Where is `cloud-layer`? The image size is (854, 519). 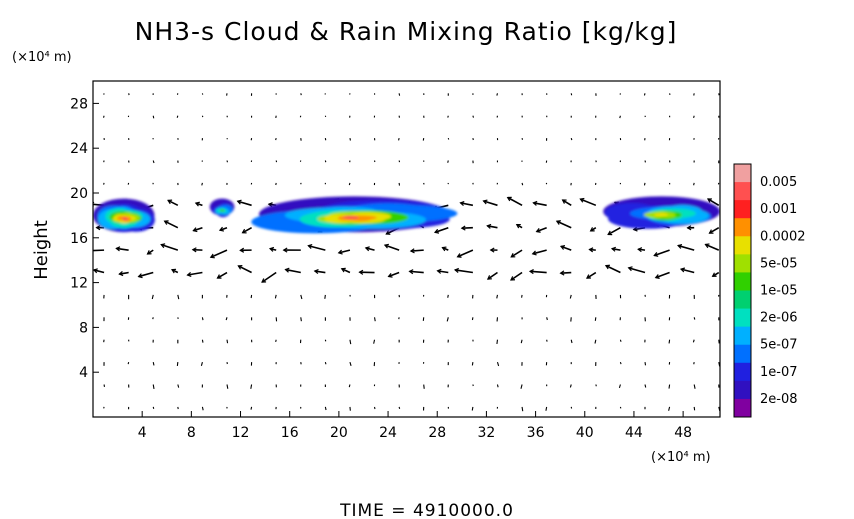
cloud-layer is located at coordinates (659, 215).